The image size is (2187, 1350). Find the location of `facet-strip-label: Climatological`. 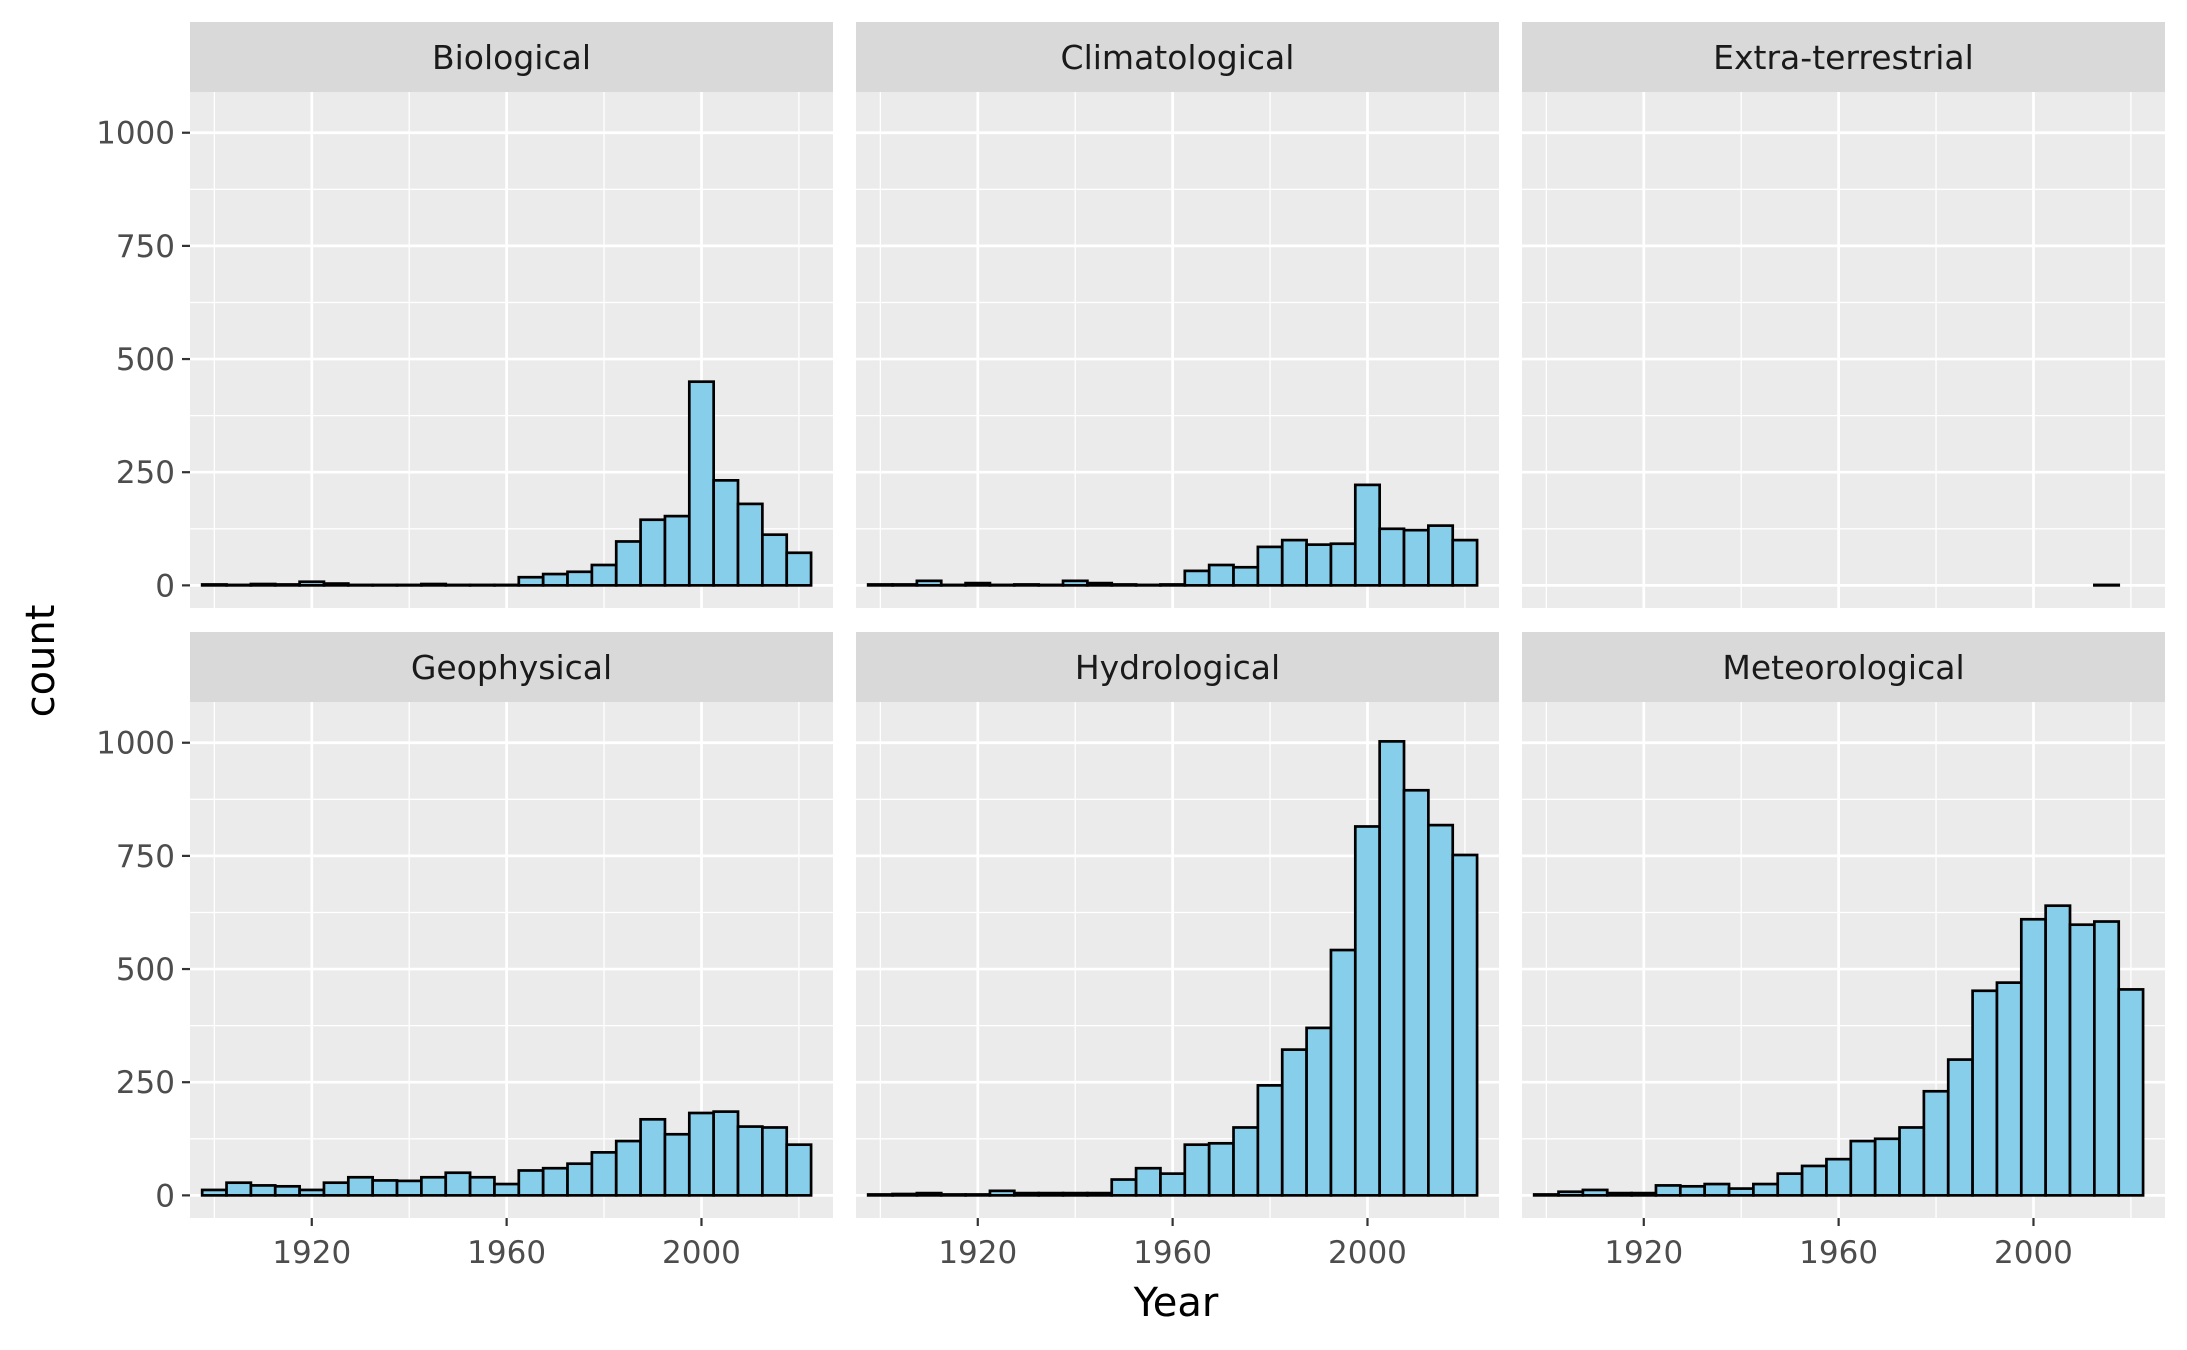

facet-strip-label: Climatological is located at coordinates (1178, 57).